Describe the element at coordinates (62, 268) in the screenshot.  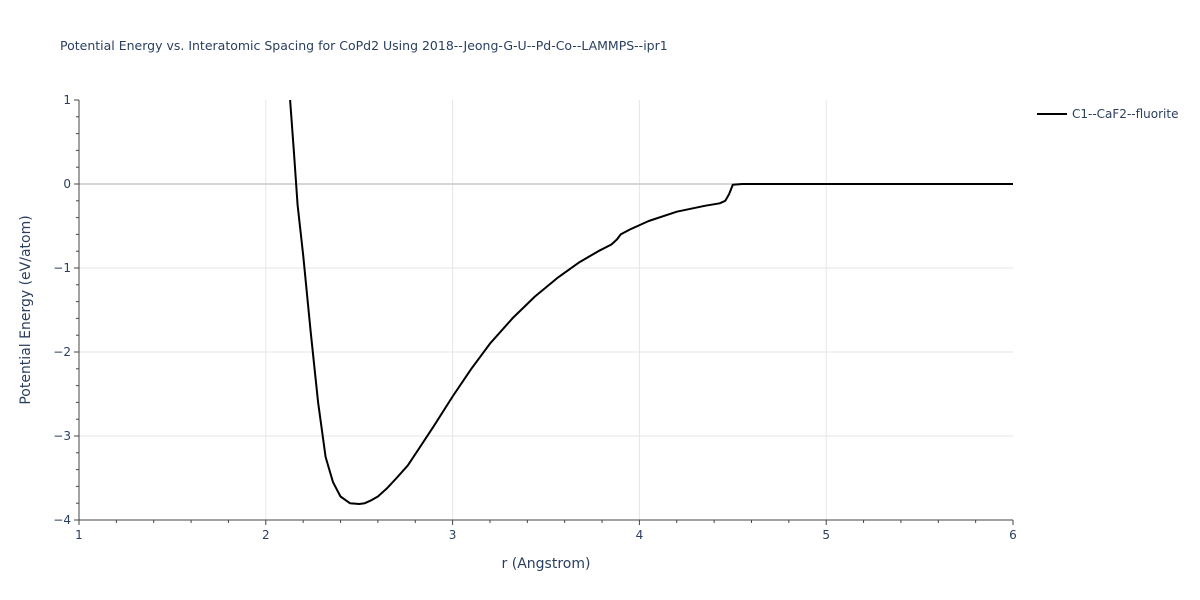
I see `y-tick-label: −1` at that location.